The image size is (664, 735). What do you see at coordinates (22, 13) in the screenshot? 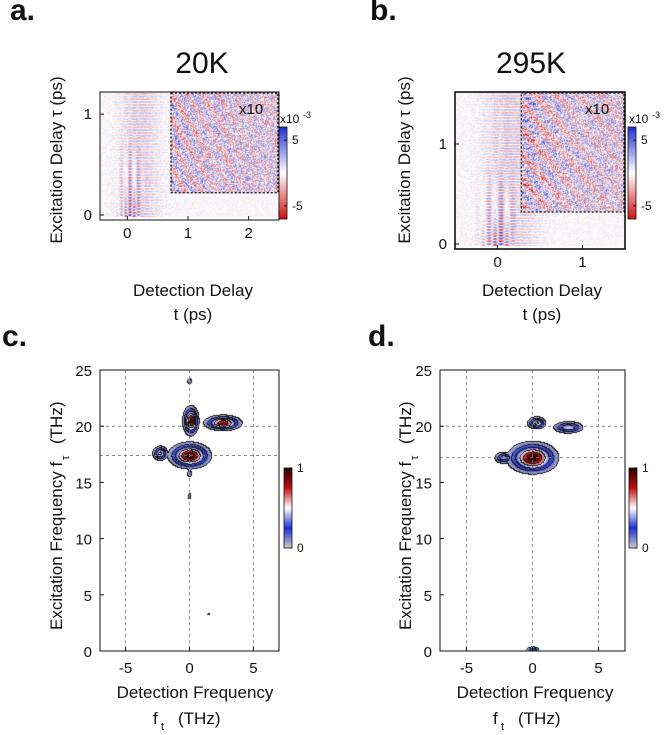
I see `panel-label: a.` at bounding box center [22, 13].